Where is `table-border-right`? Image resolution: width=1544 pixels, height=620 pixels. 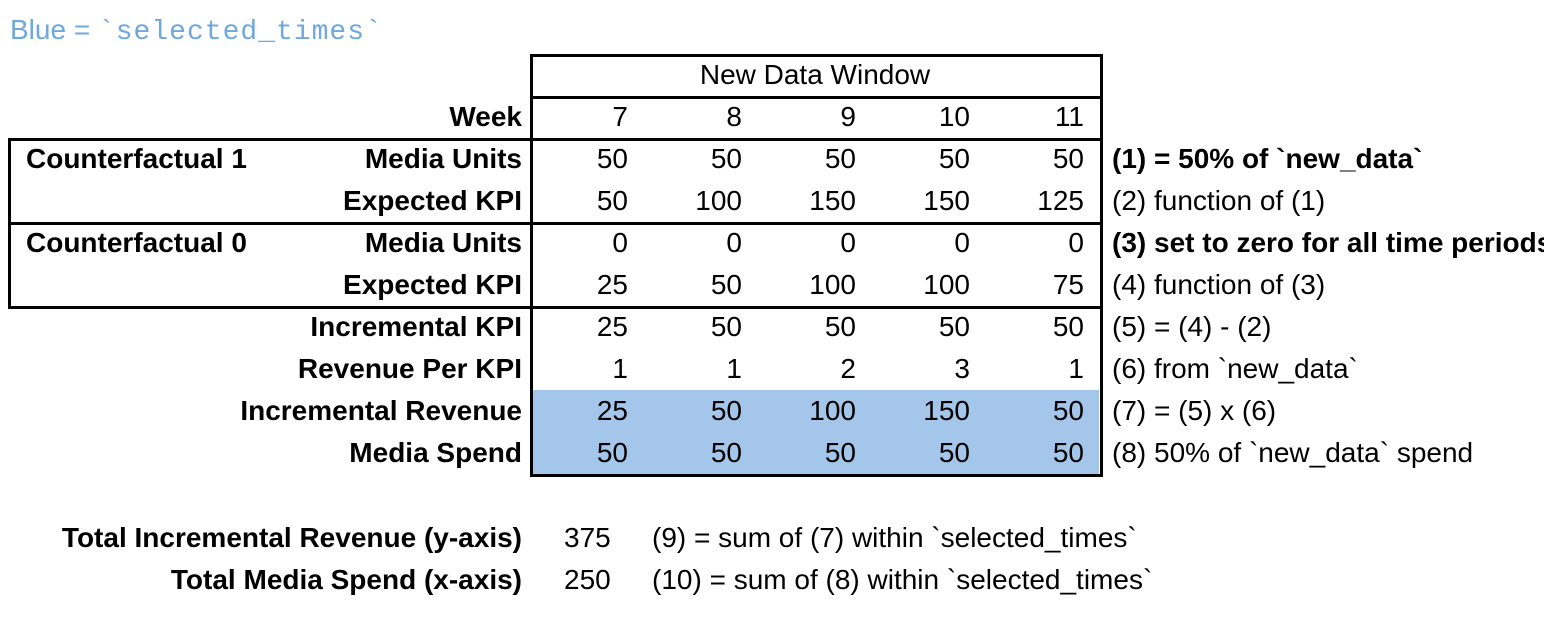 table-border-right is located at coordinates (1101, 265).